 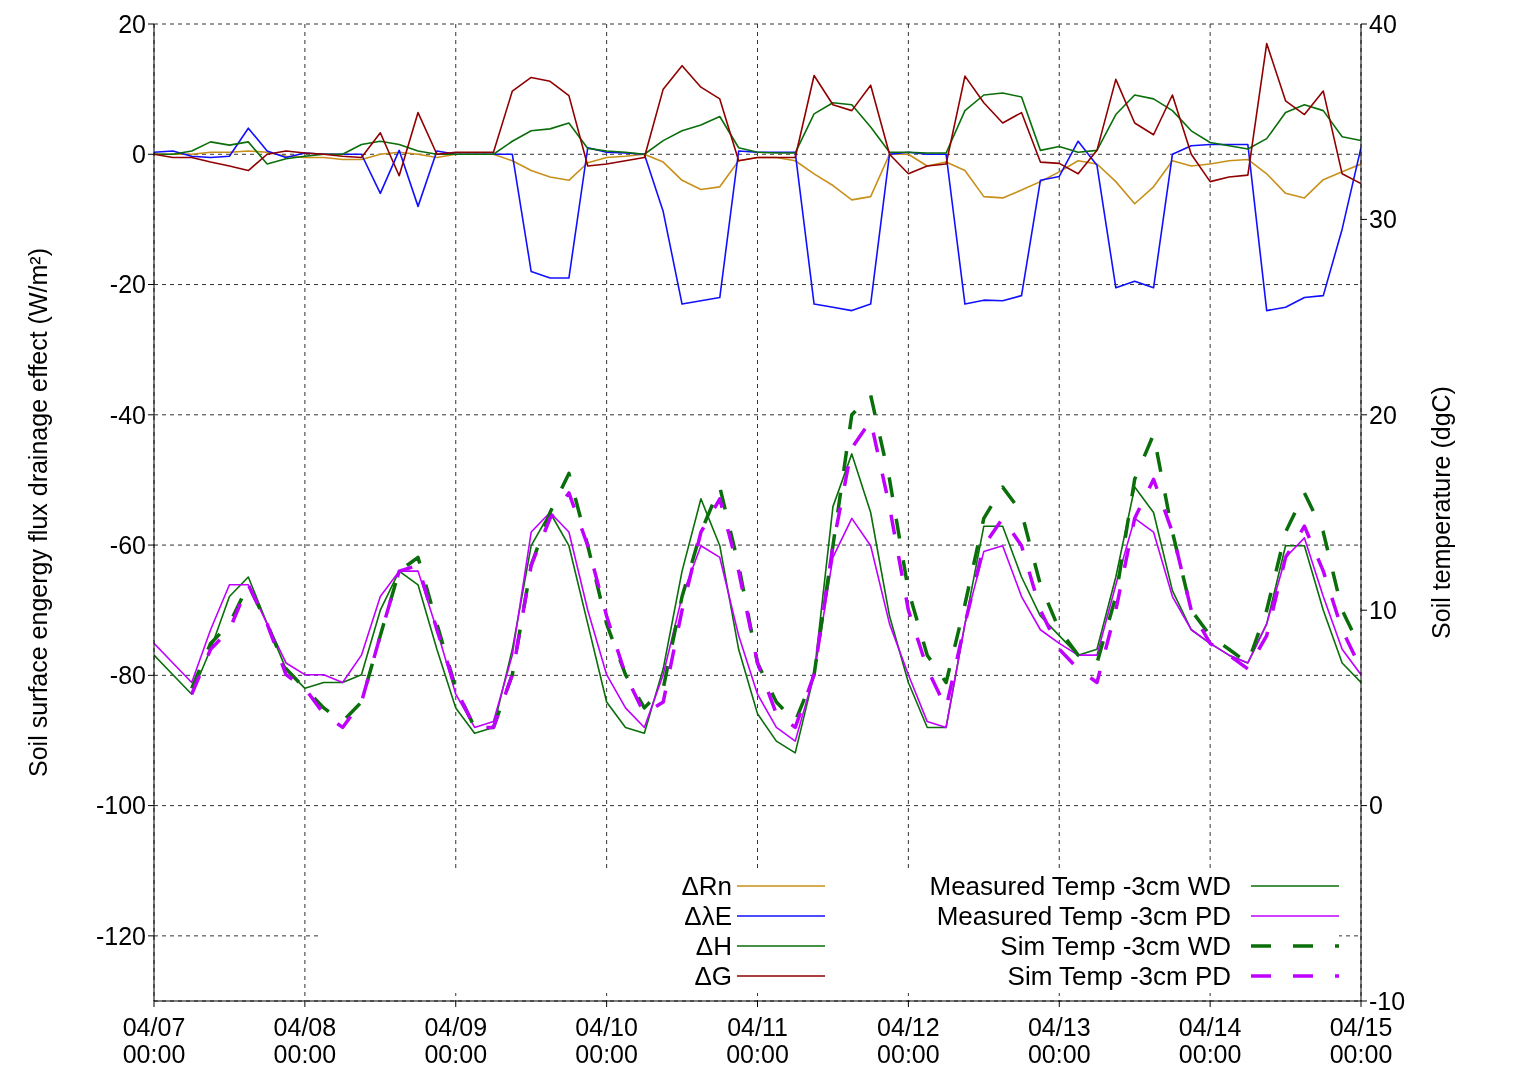 I want to click on y-tick-label: -80, so click(x=127, y=675).